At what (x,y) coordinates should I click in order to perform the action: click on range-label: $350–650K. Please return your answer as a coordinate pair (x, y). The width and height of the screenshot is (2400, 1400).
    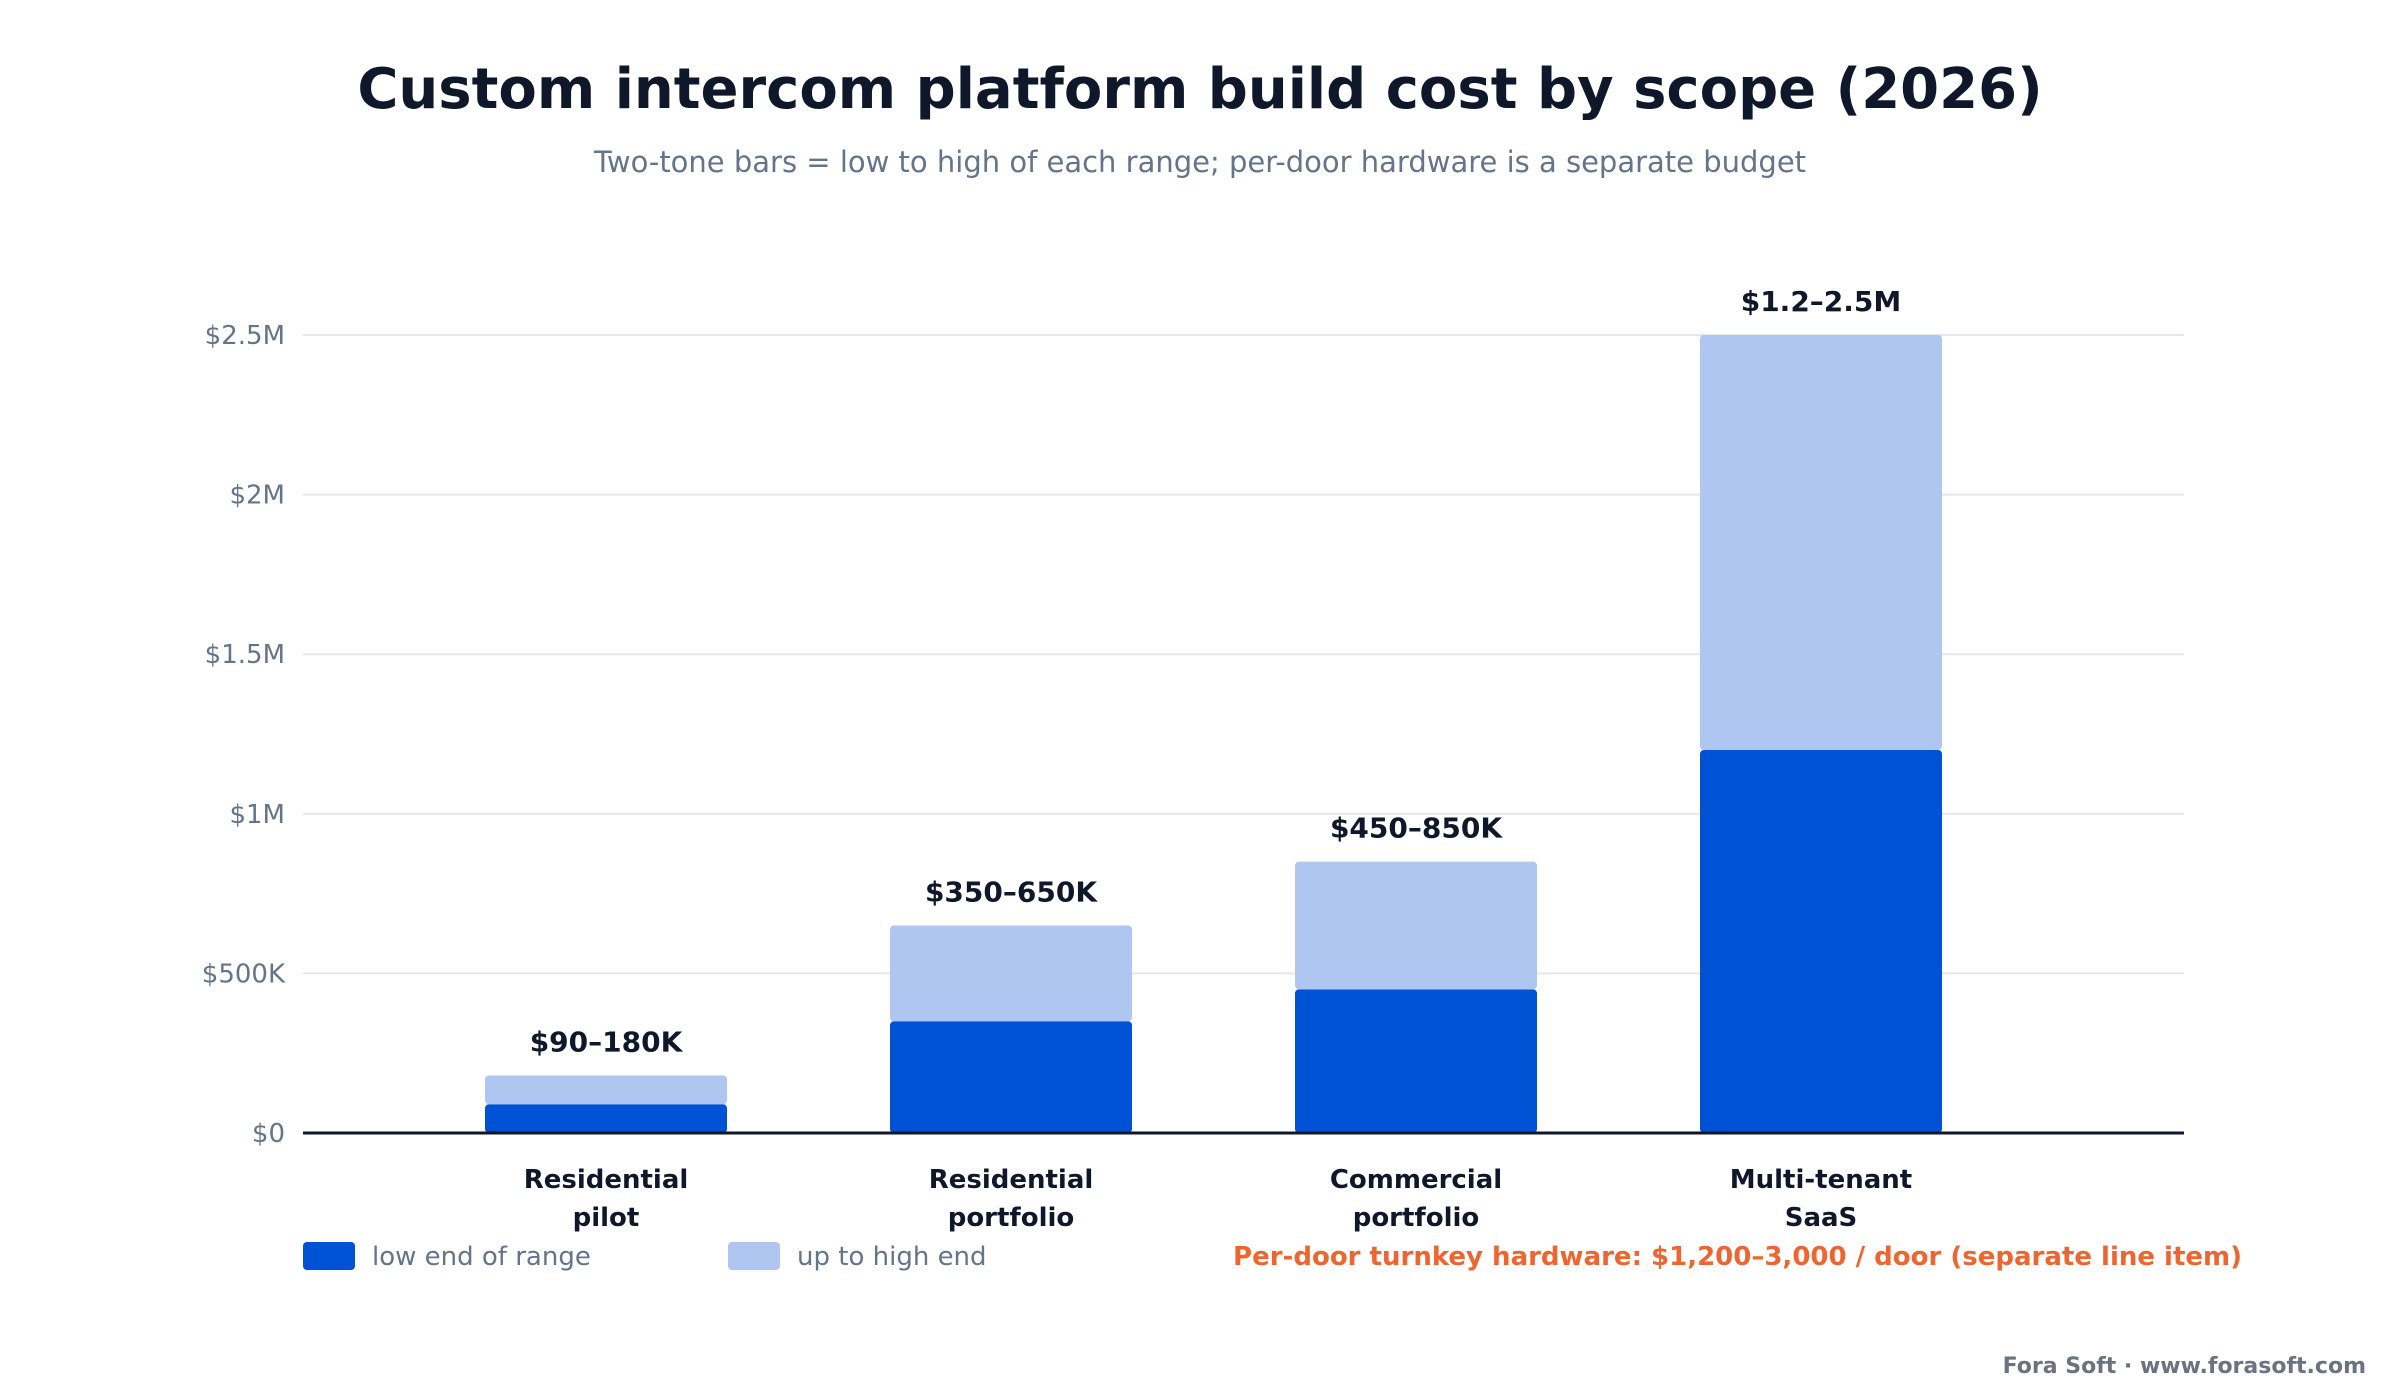
    Looking at the image, I should click on (1011, 892).